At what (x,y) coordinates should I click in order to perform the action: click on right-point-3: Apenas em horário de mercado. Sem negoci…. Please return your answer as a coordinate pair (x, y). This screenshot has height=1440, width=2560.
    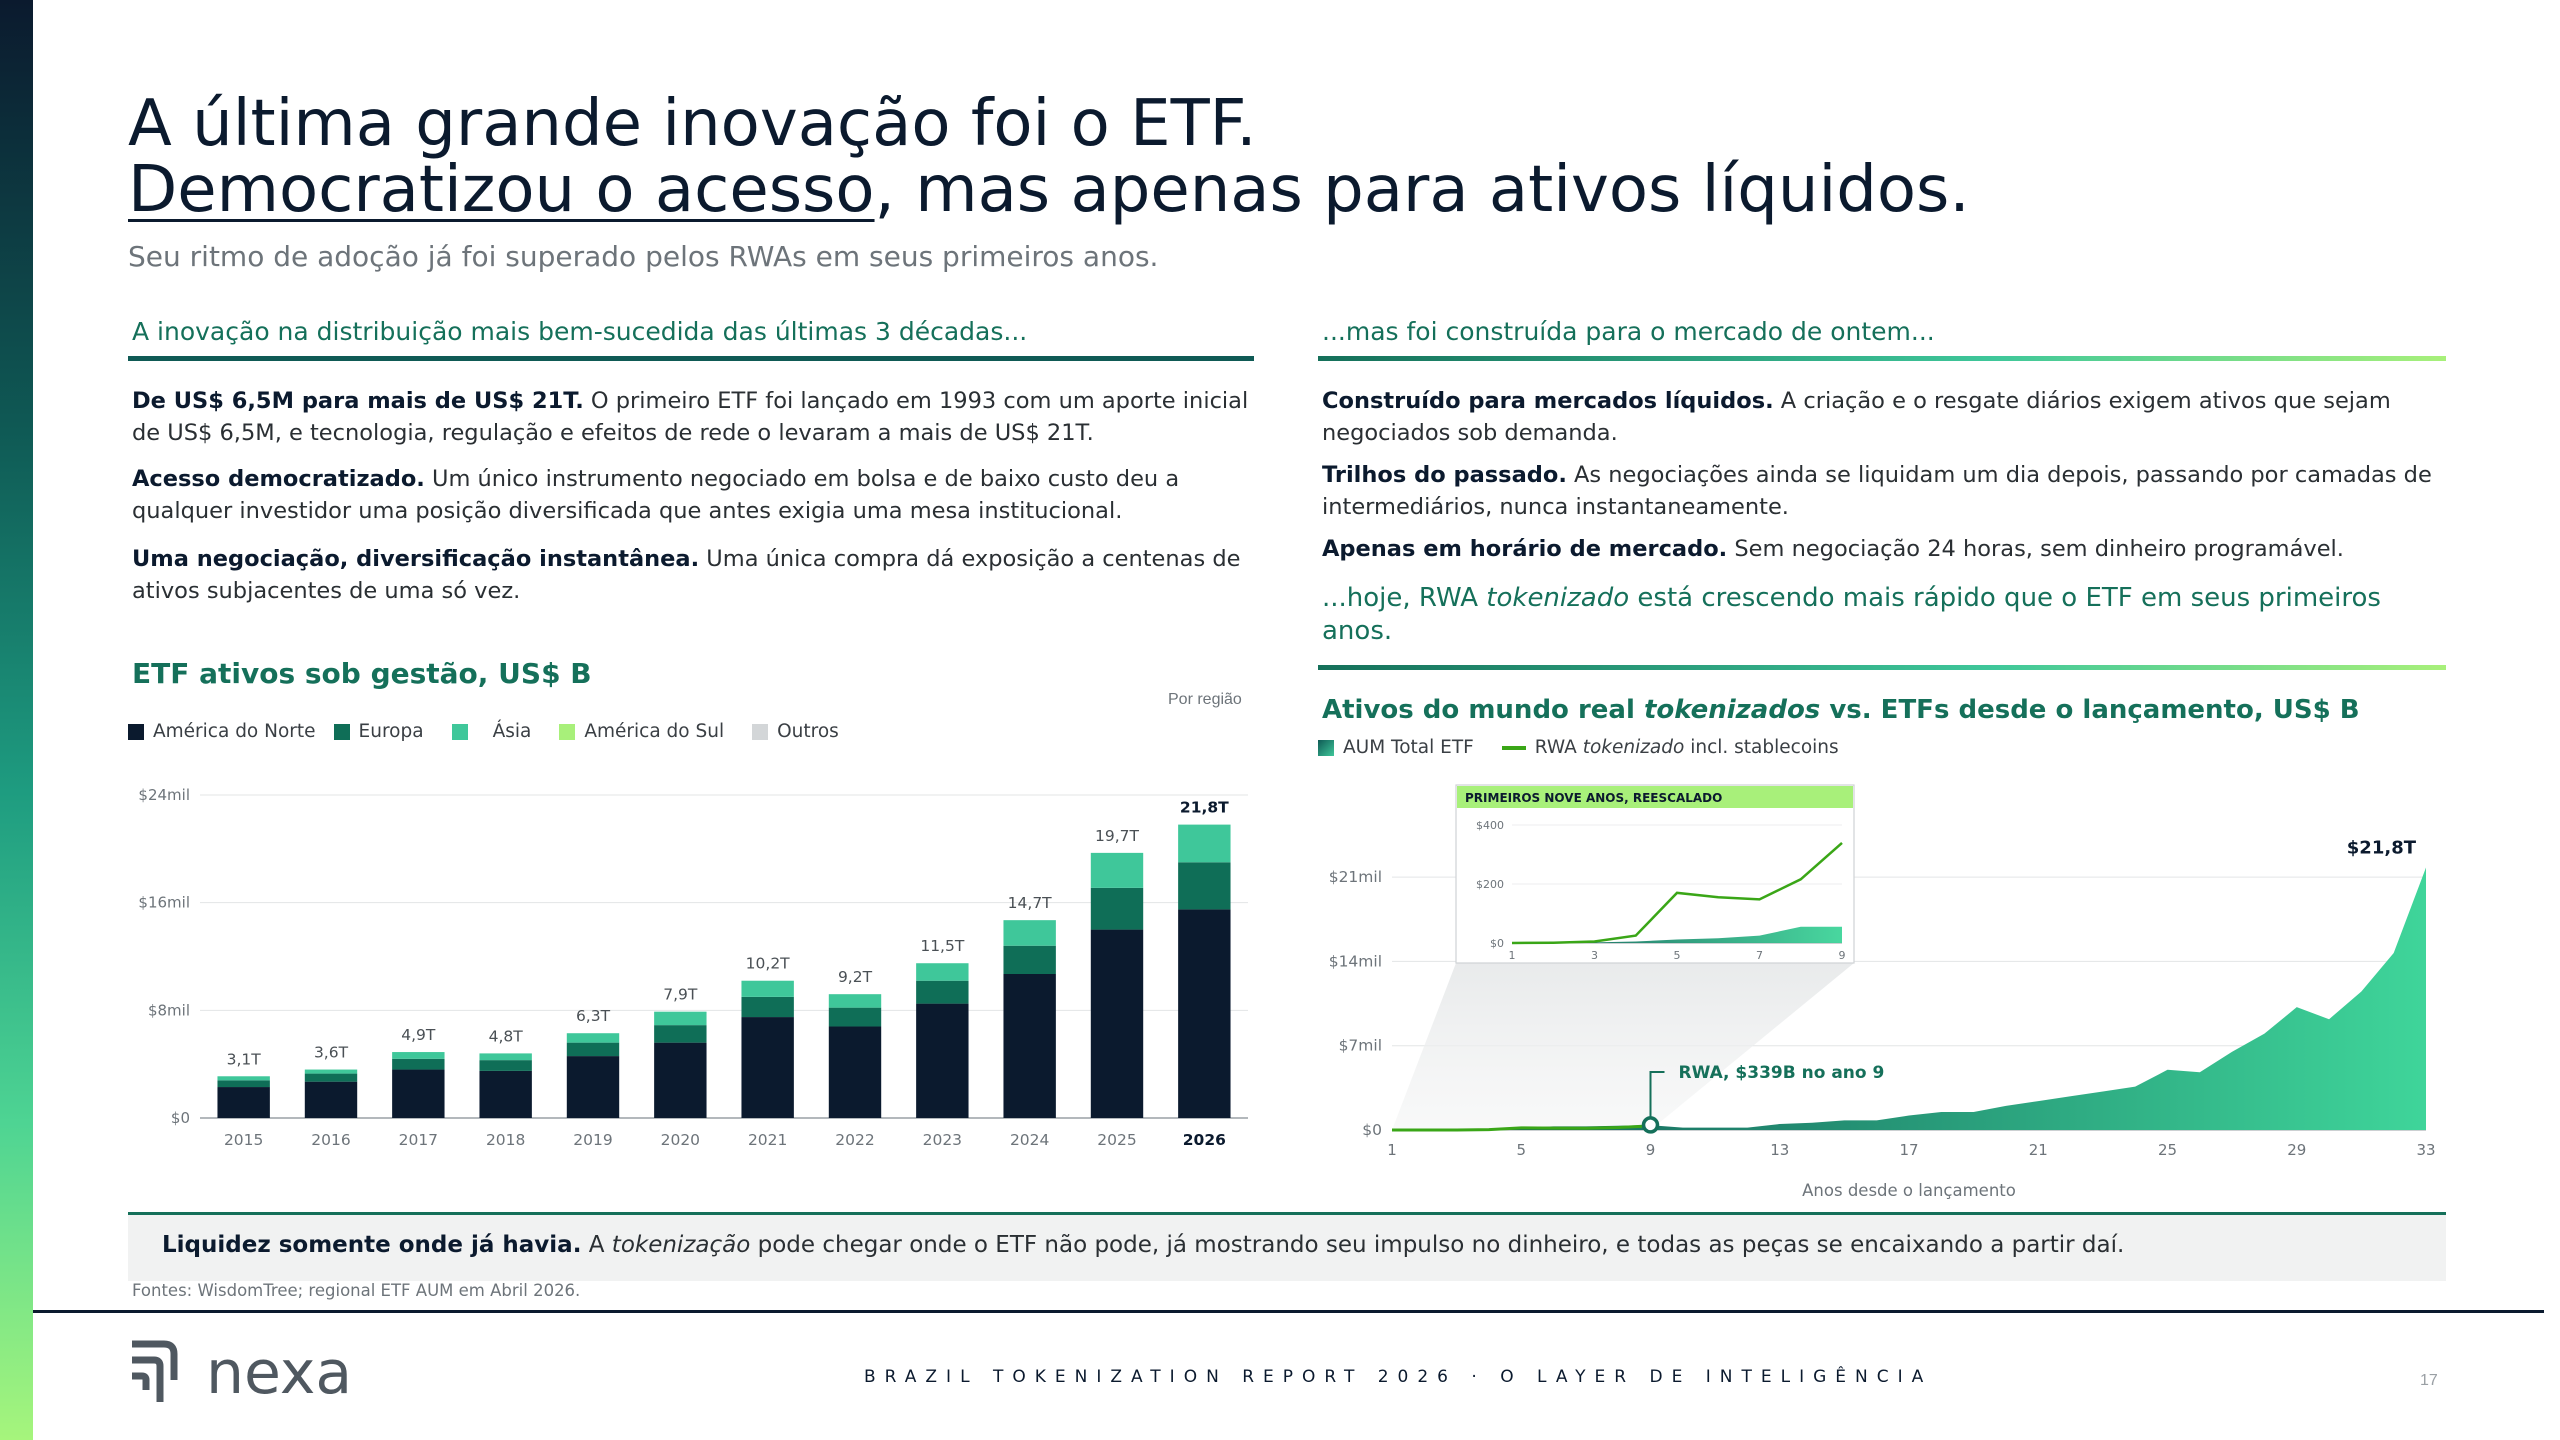
    Looking at the image, I should click on (1887, 549).